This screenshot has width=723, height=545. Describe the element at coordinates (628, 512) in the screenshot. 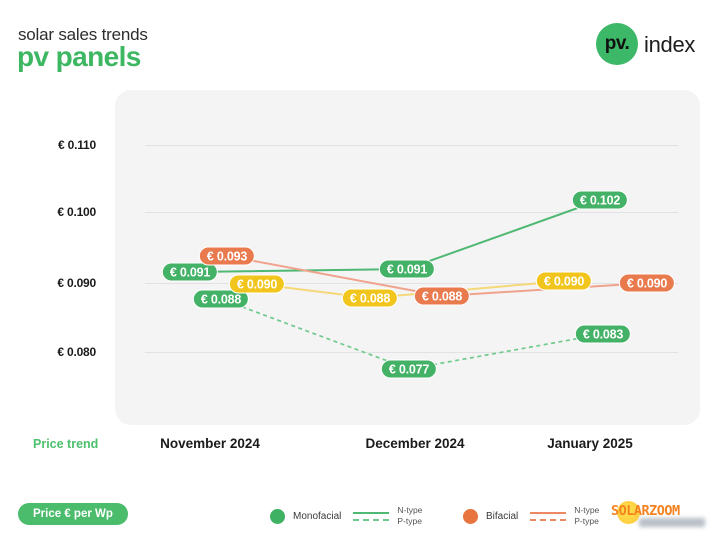

I see `watermark-sun-icon` at that location.